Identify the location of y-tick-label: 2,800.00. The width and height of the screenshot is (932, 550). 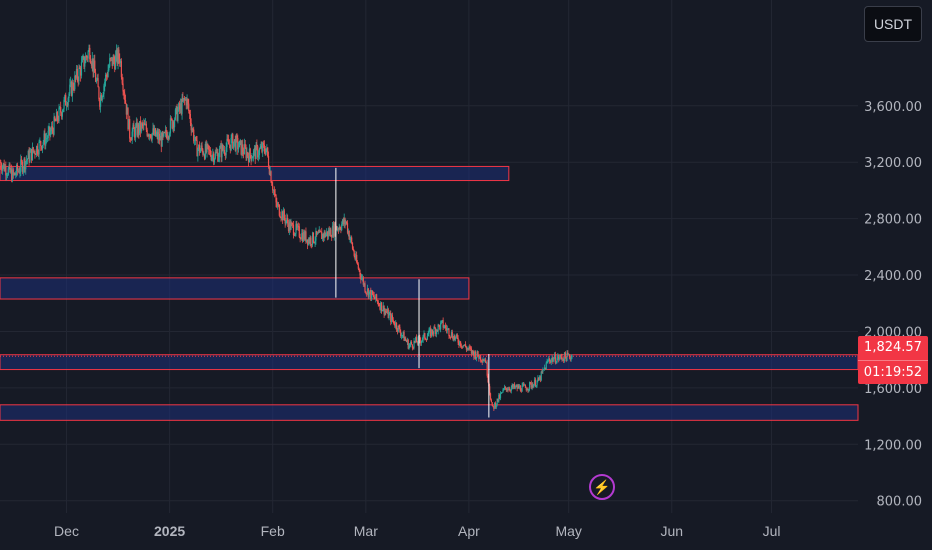
(893, 220).